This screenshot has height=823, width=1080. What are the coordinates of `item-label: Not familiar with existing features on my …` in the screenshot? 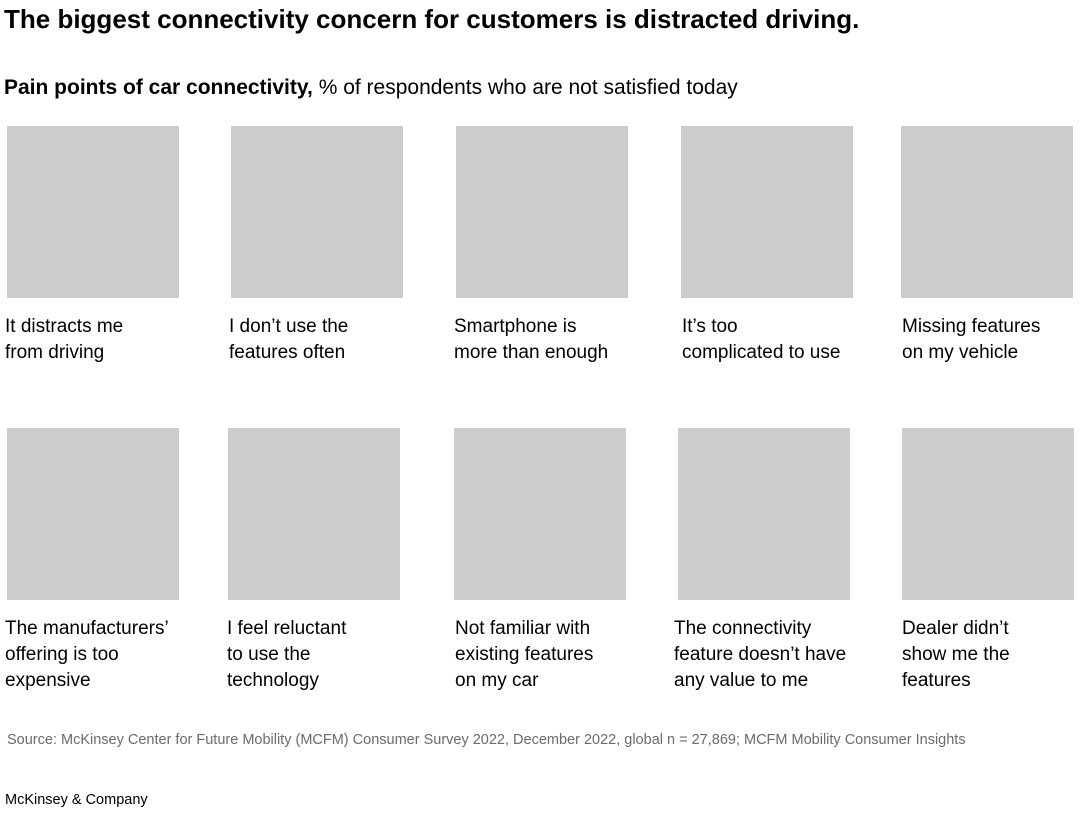 It's located at (524, 655).